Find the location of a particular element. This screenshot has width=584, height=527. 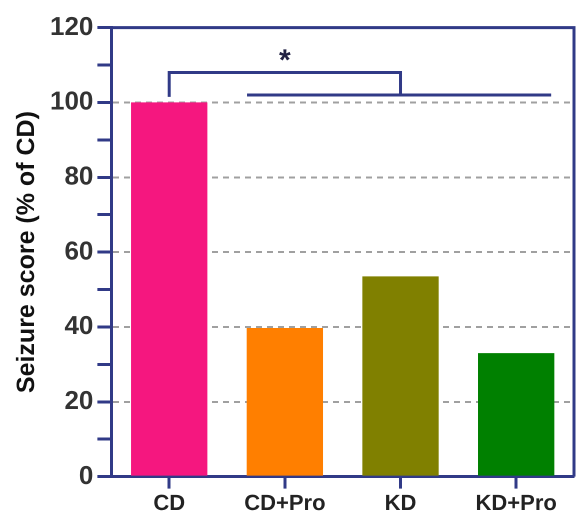

y-tick-label: 40 is located at coordinates (79, 325).